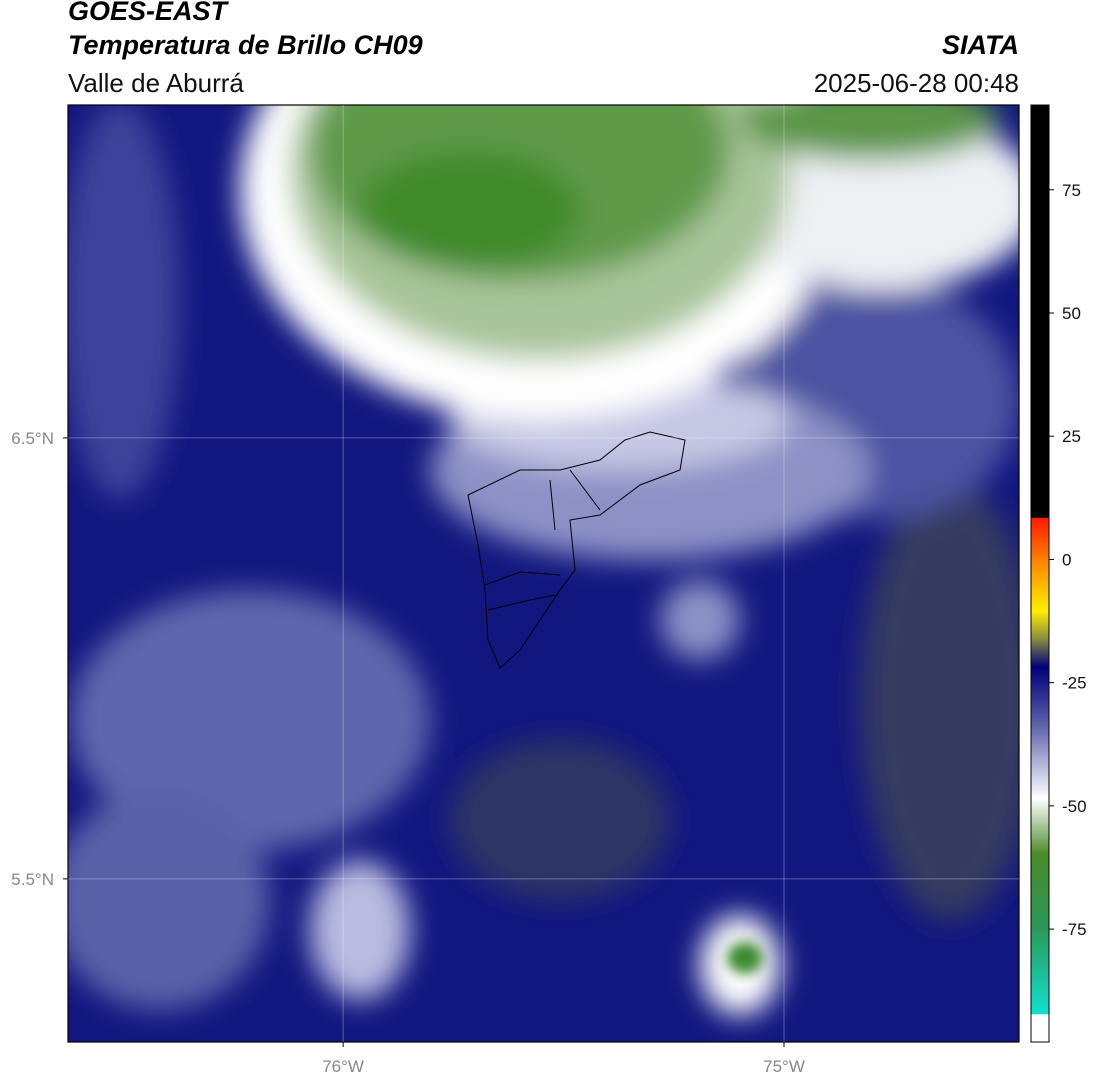 This screenshot has width=1094, height=1083. Describe the element at coordinates (32, 879) in the screenshot. I see `y-tick-label: 5.5°N` at that location.